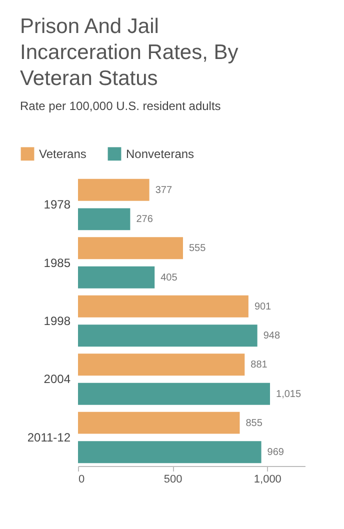 The image size is (344, 529). Describe the element at coordinates (271, 336) in the screenshot. I see `data-label: 948` at that location.